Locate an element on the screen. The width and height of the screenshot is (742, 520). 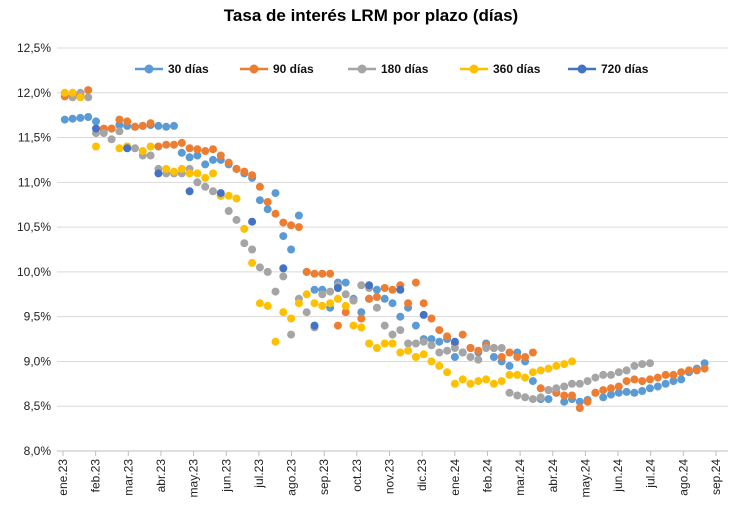
y-tick-label: 8,0% is located at coordinates (38, 451).